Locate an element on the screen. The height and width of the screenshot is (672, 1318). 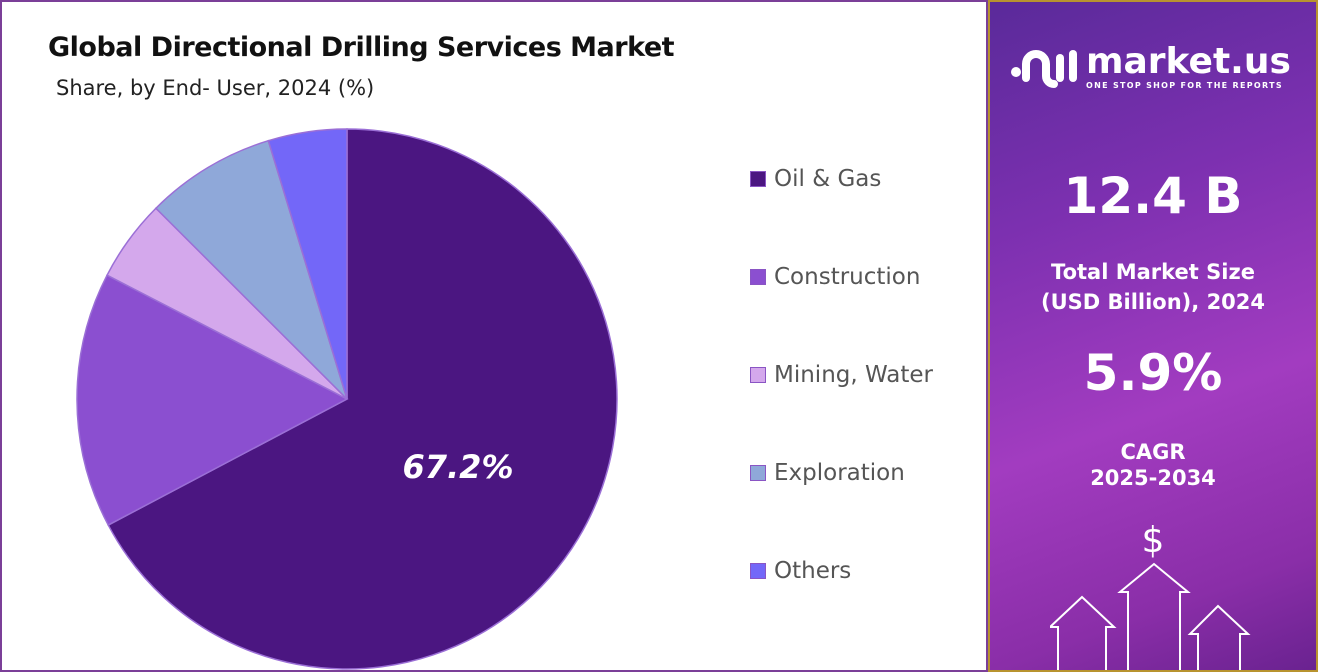
legend-item: Mining, Water is located at coordinates (841, 375).